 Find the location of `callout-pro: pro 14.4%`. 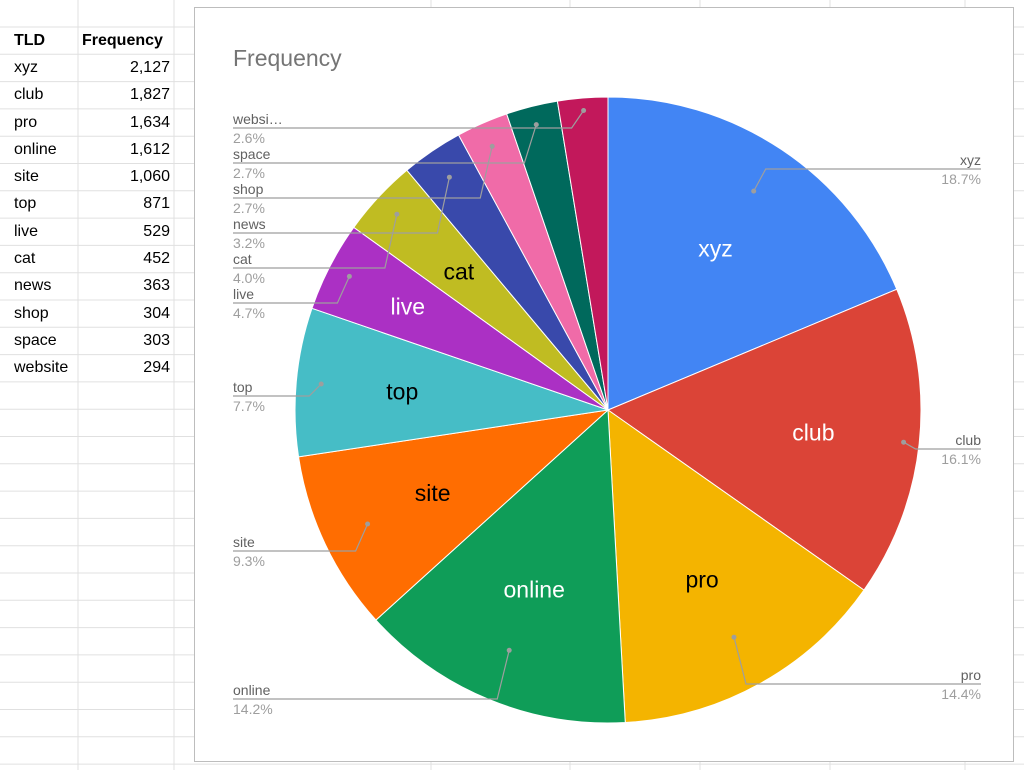

callout-pro: pro 14.4% is located at coordinates (856, 668).